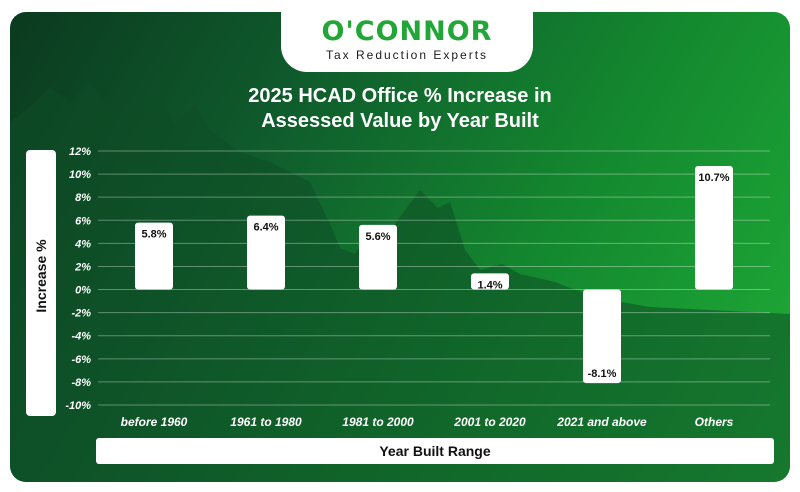  What do you see at coordinates (713, 178) in the screenshot?
I see `data-label: 10.7%` at bounding box center [713, 178].